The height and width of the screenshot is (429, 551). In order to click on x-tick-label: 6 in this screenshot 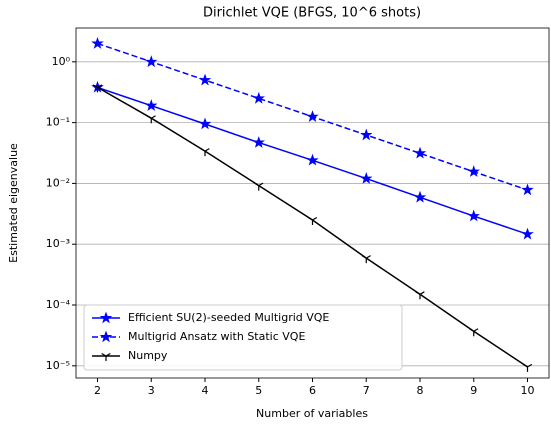, I will do `click(312, 390)`.